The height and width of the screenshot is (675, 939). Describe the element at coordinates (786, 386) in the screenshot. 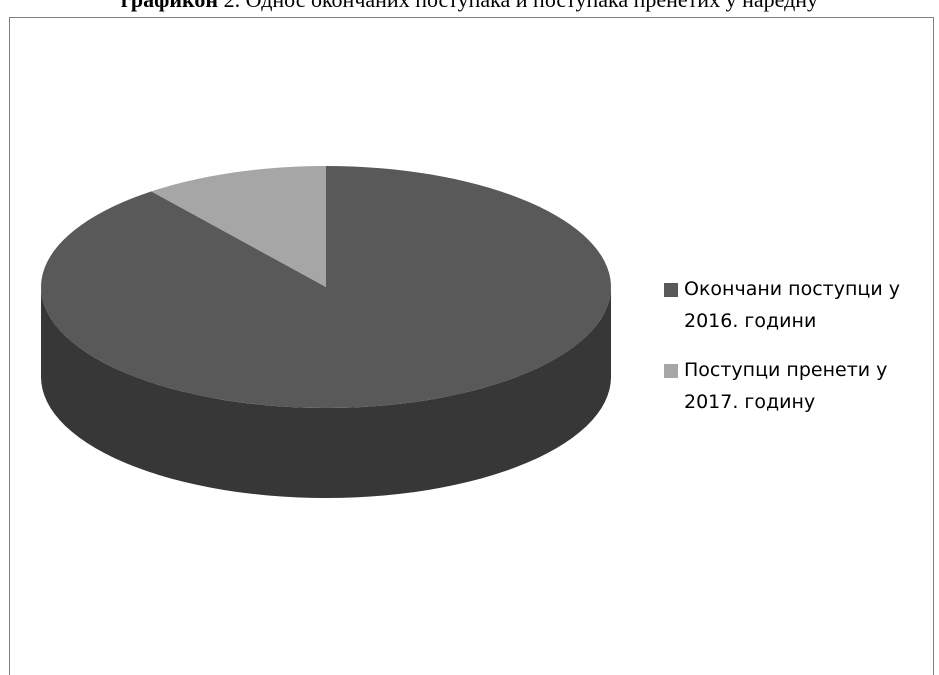

I see `legend-label-transferred: Поступци пренети у 2017. годину` at that location.